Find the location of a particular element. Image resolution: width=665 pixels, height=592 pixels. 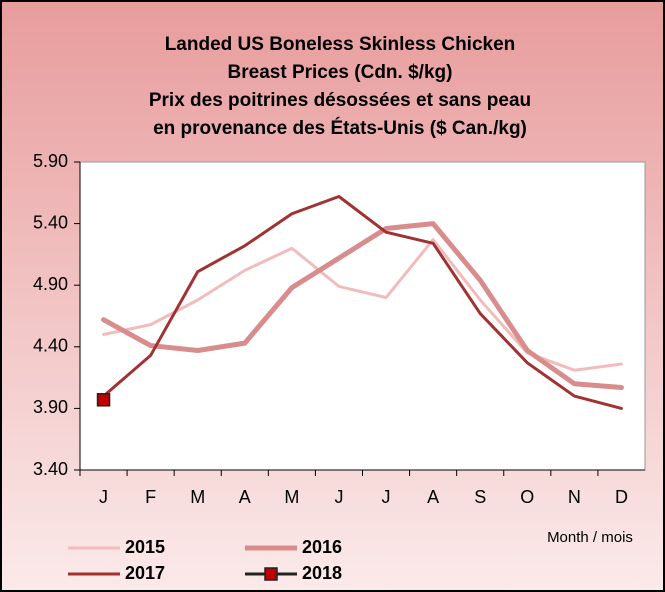

y-tick-label: 5.40 is located at coordinates (50, 222).